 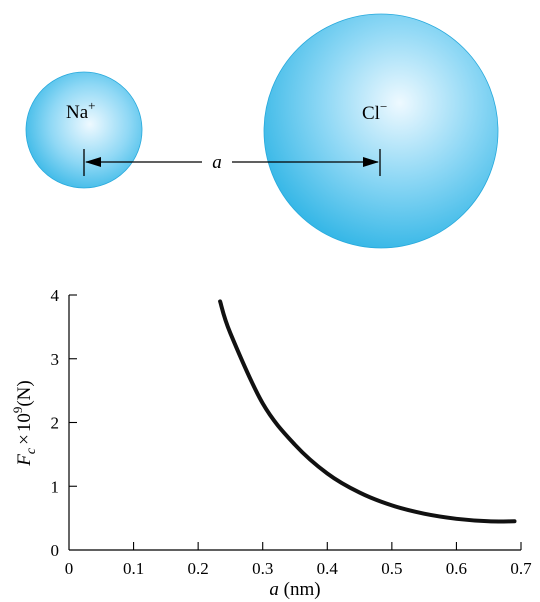 I want to click on y-axis-base: 10, so click(x=24, y=422).